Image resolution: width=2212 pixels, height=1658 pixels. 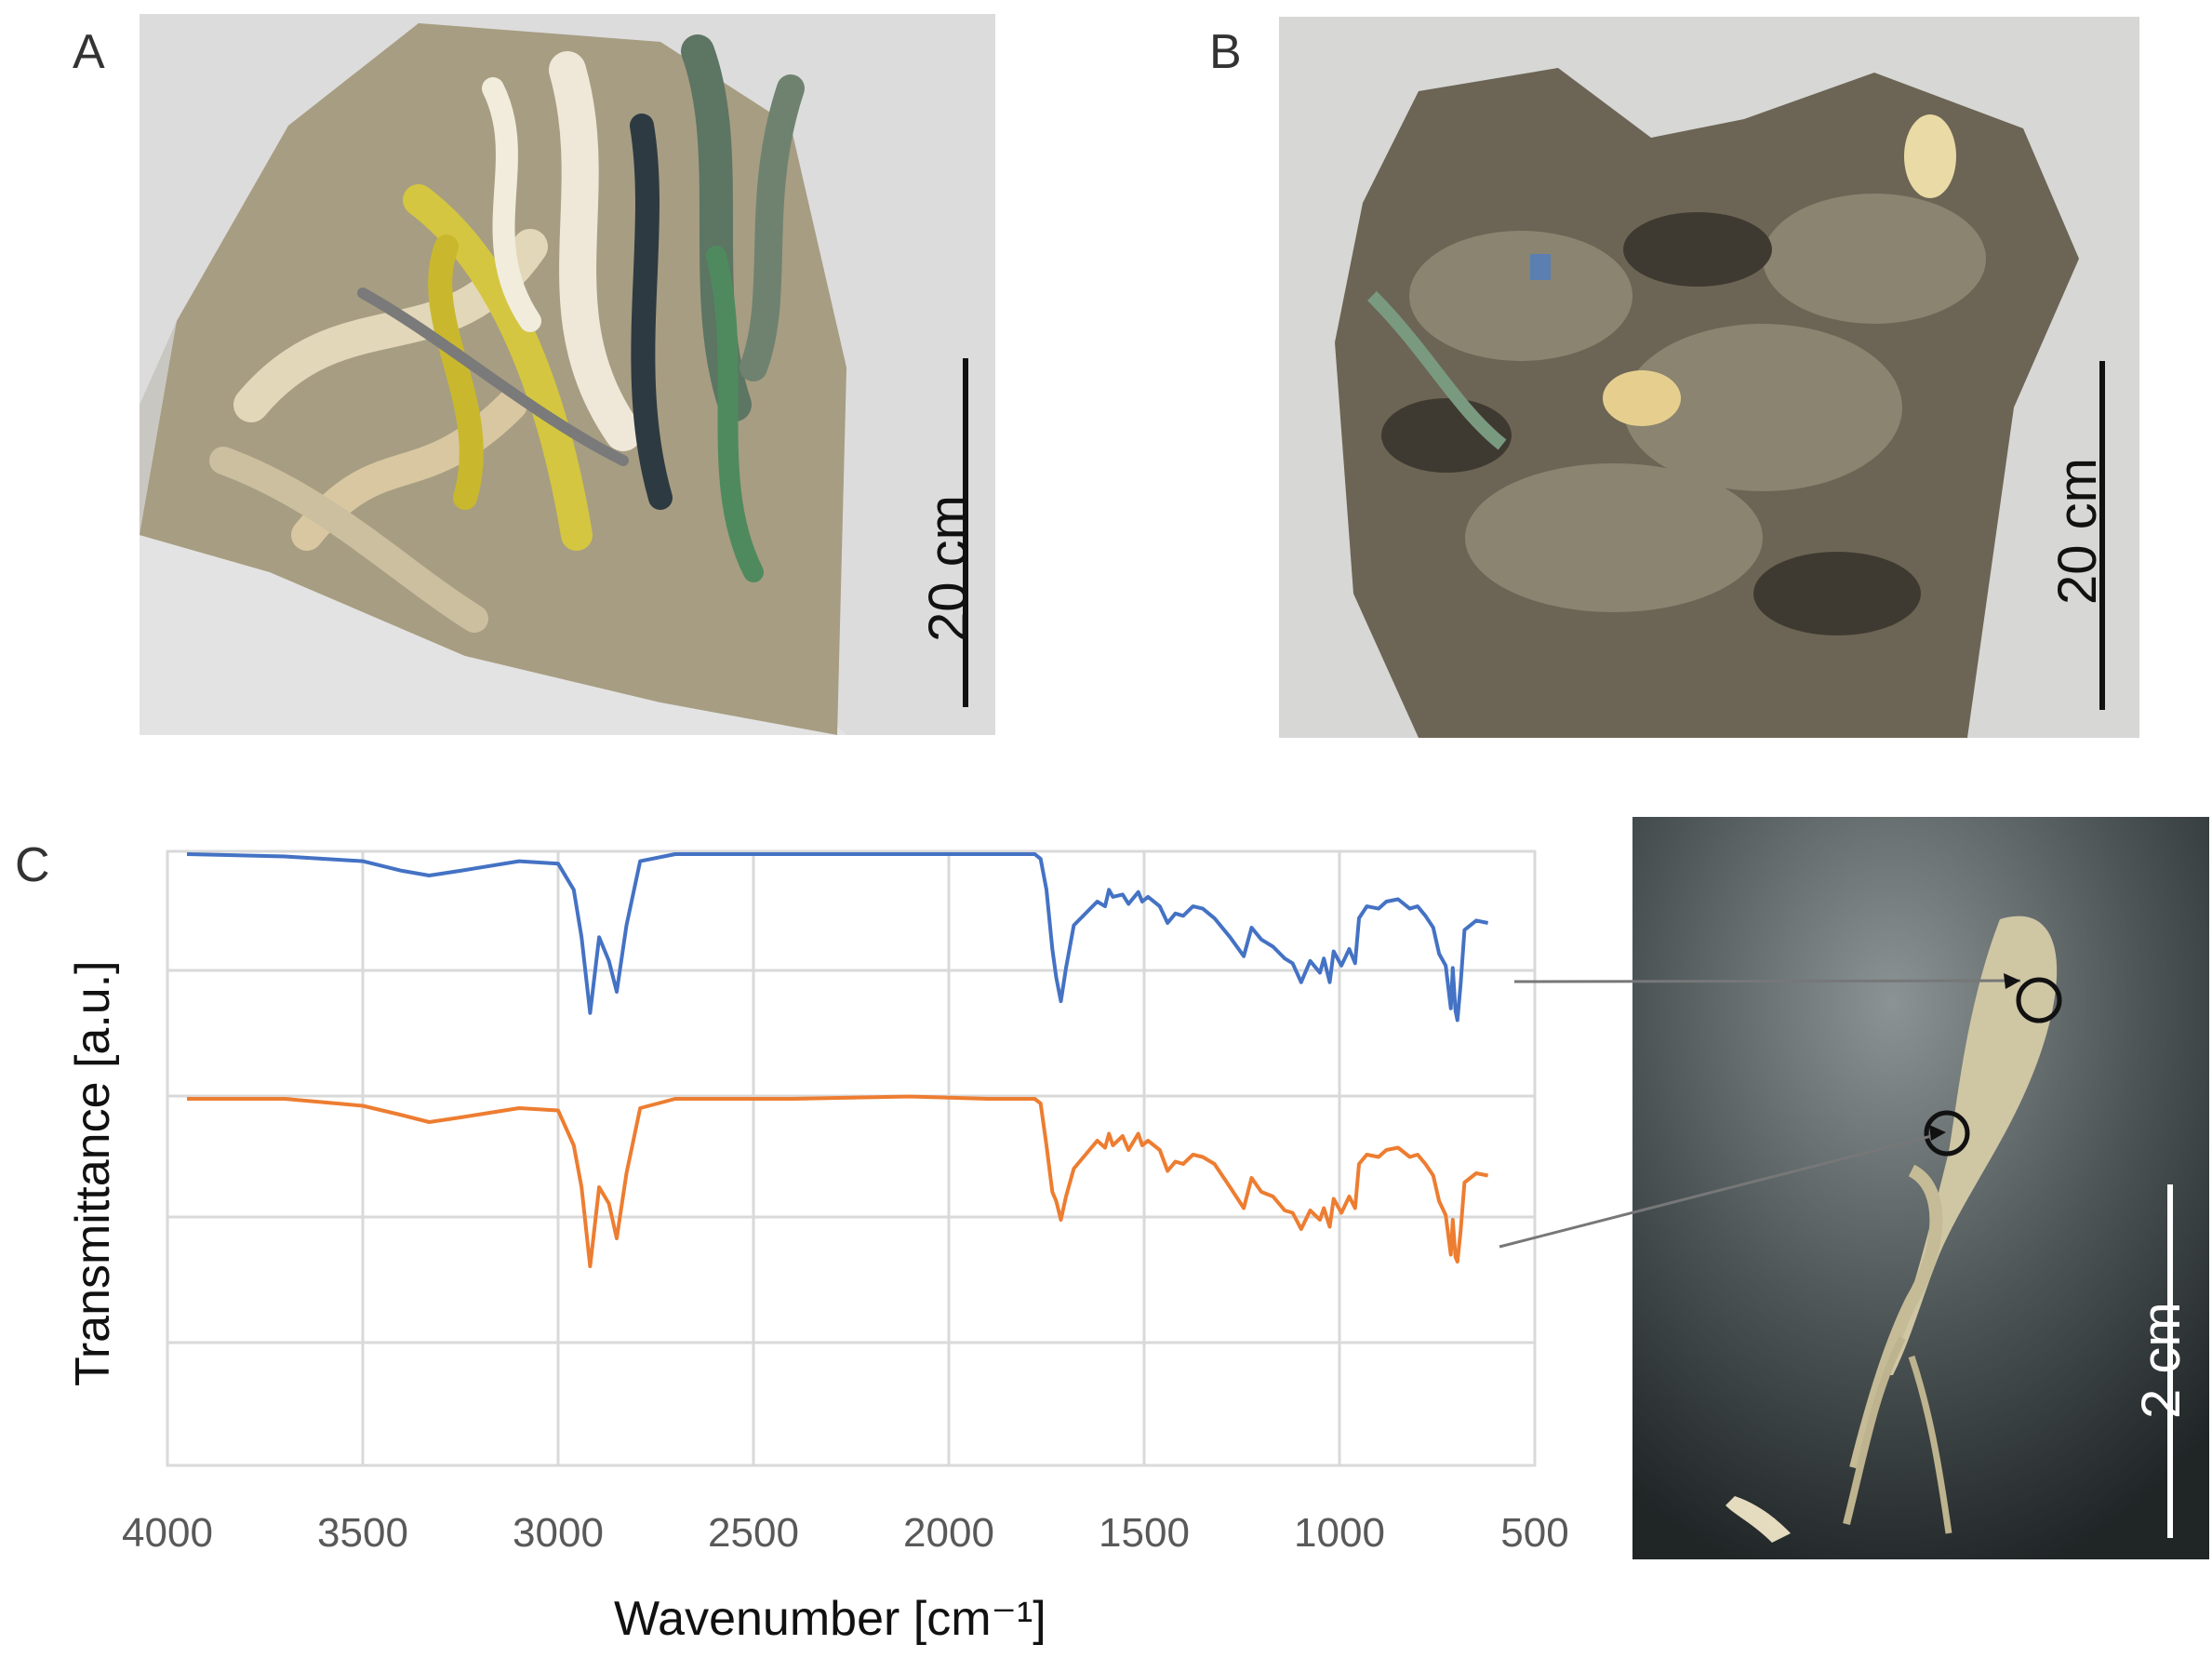 I want to click on x-tick-label: 1000, so click(x=1339, y=1533).